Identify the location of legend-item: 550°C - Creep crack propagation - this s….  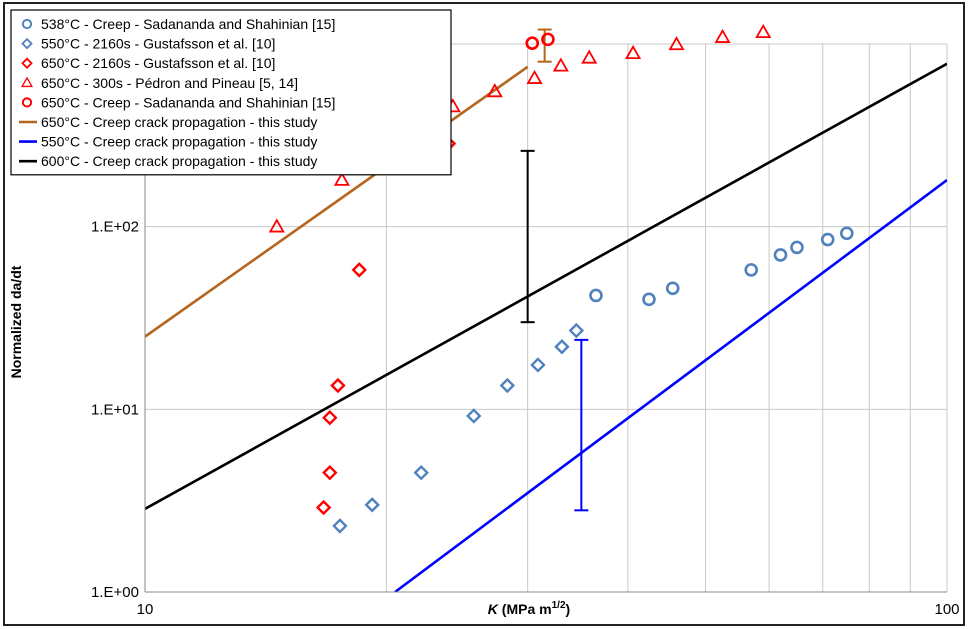
(168, 142).